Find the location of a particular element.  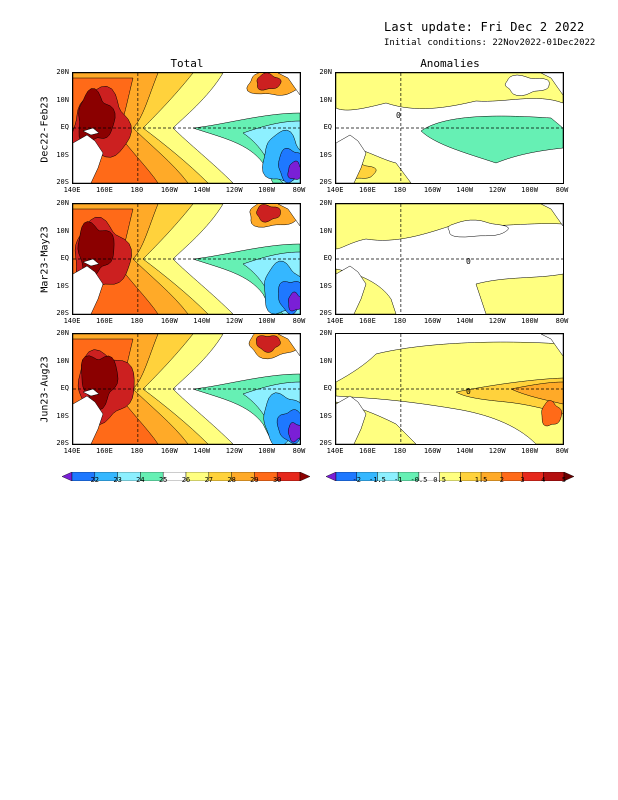

colorbar-tick-label: -1 is located at coordinates (398, 480).